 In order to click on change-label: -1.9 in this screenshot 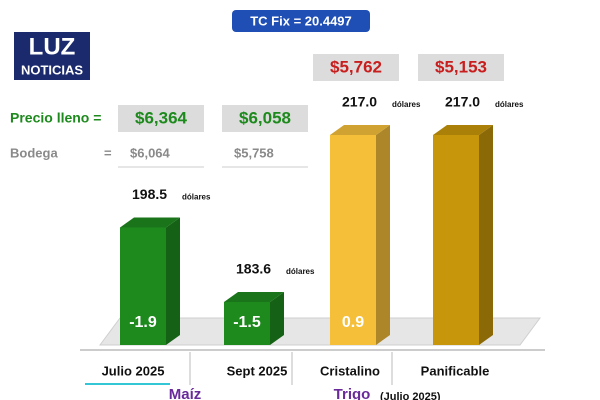, I will do `click(143, 322)`.